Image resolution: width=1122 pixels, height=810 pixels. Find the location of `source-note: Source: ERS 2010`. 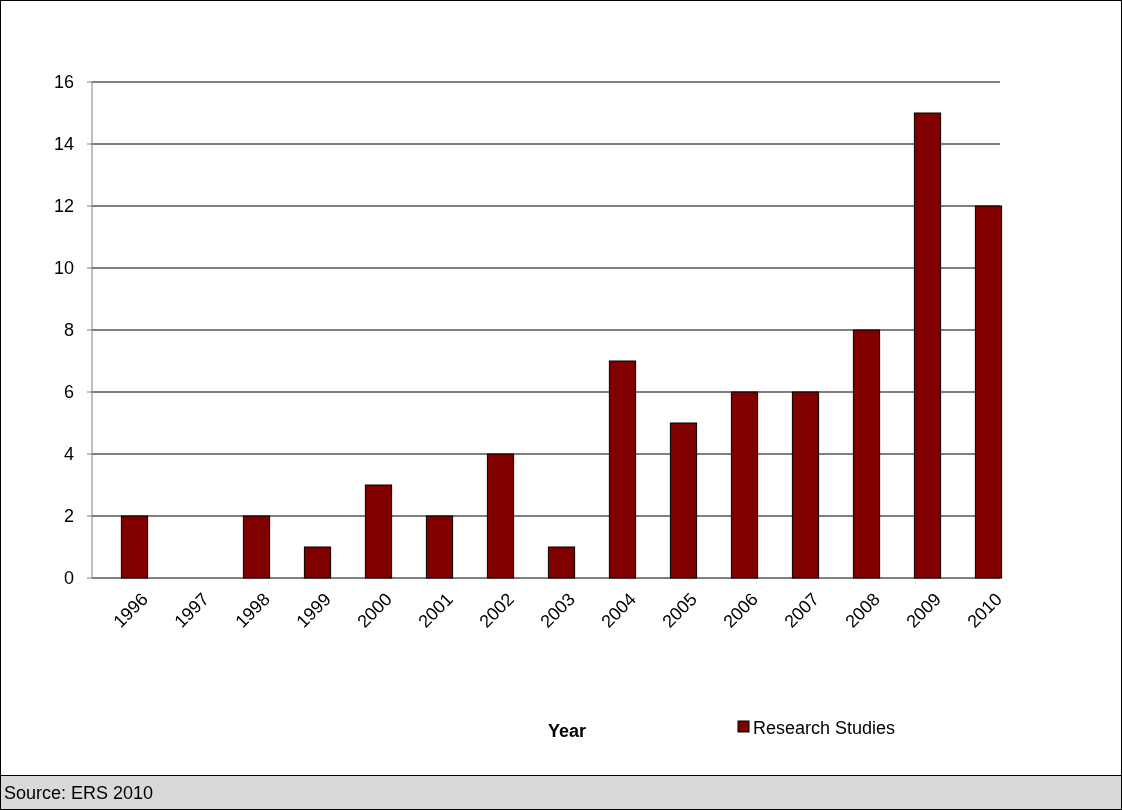

source-note: Source: ERS 2010 is located at coordinates (79, 793).